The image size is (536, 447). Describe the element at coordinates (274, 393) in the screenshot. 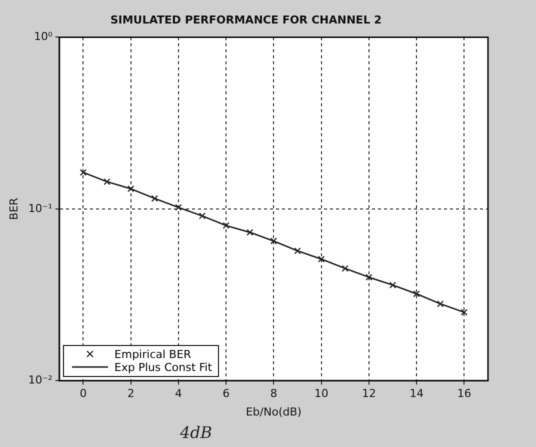

I see `x-tick-label: 8` at that location.